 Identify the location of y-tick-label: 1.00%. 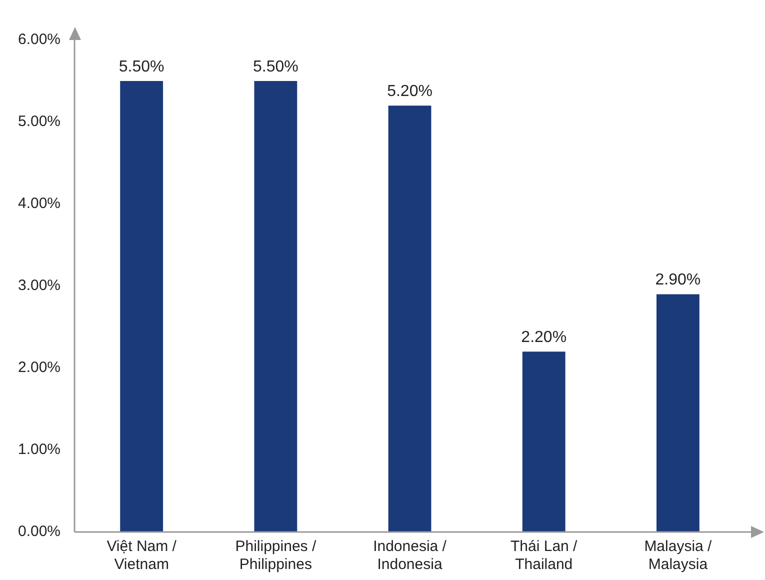
(39, 449).